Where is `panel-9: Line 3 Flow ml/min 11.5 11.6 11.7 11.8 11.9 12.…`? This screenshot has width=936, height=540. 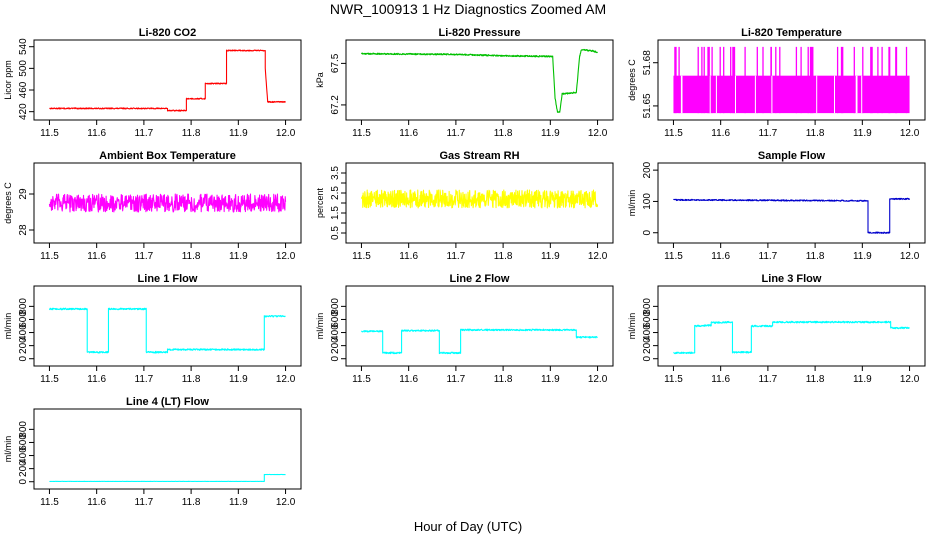 panel-9: Line 3 Flow ml/min 11.5 11.6 11.7 11.8 11.9 12.… is located at coordinates (776, 329).